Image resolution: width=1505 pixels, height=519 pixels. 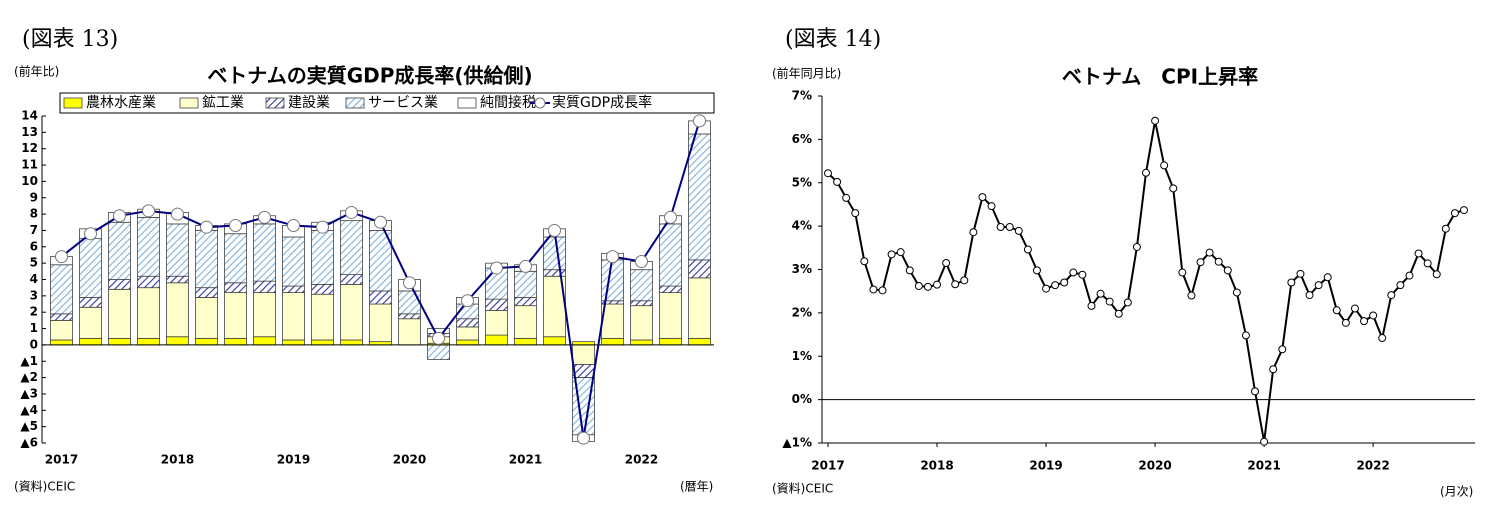 I want to click on legend-label: 実質GDP成長率, so click(x=602, y=102).